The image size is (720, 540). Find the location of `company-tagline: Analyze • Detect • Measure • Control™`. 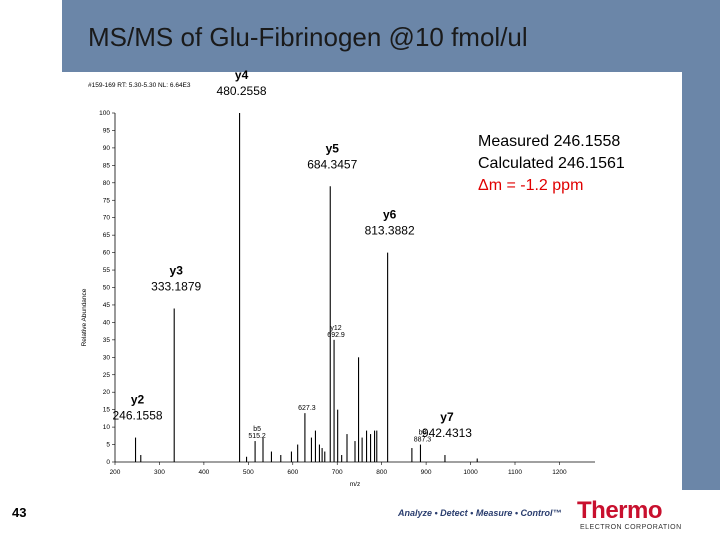

company-tagline: Analyze • Detect • Measure • Control™ is located at coordinates (480, 513).